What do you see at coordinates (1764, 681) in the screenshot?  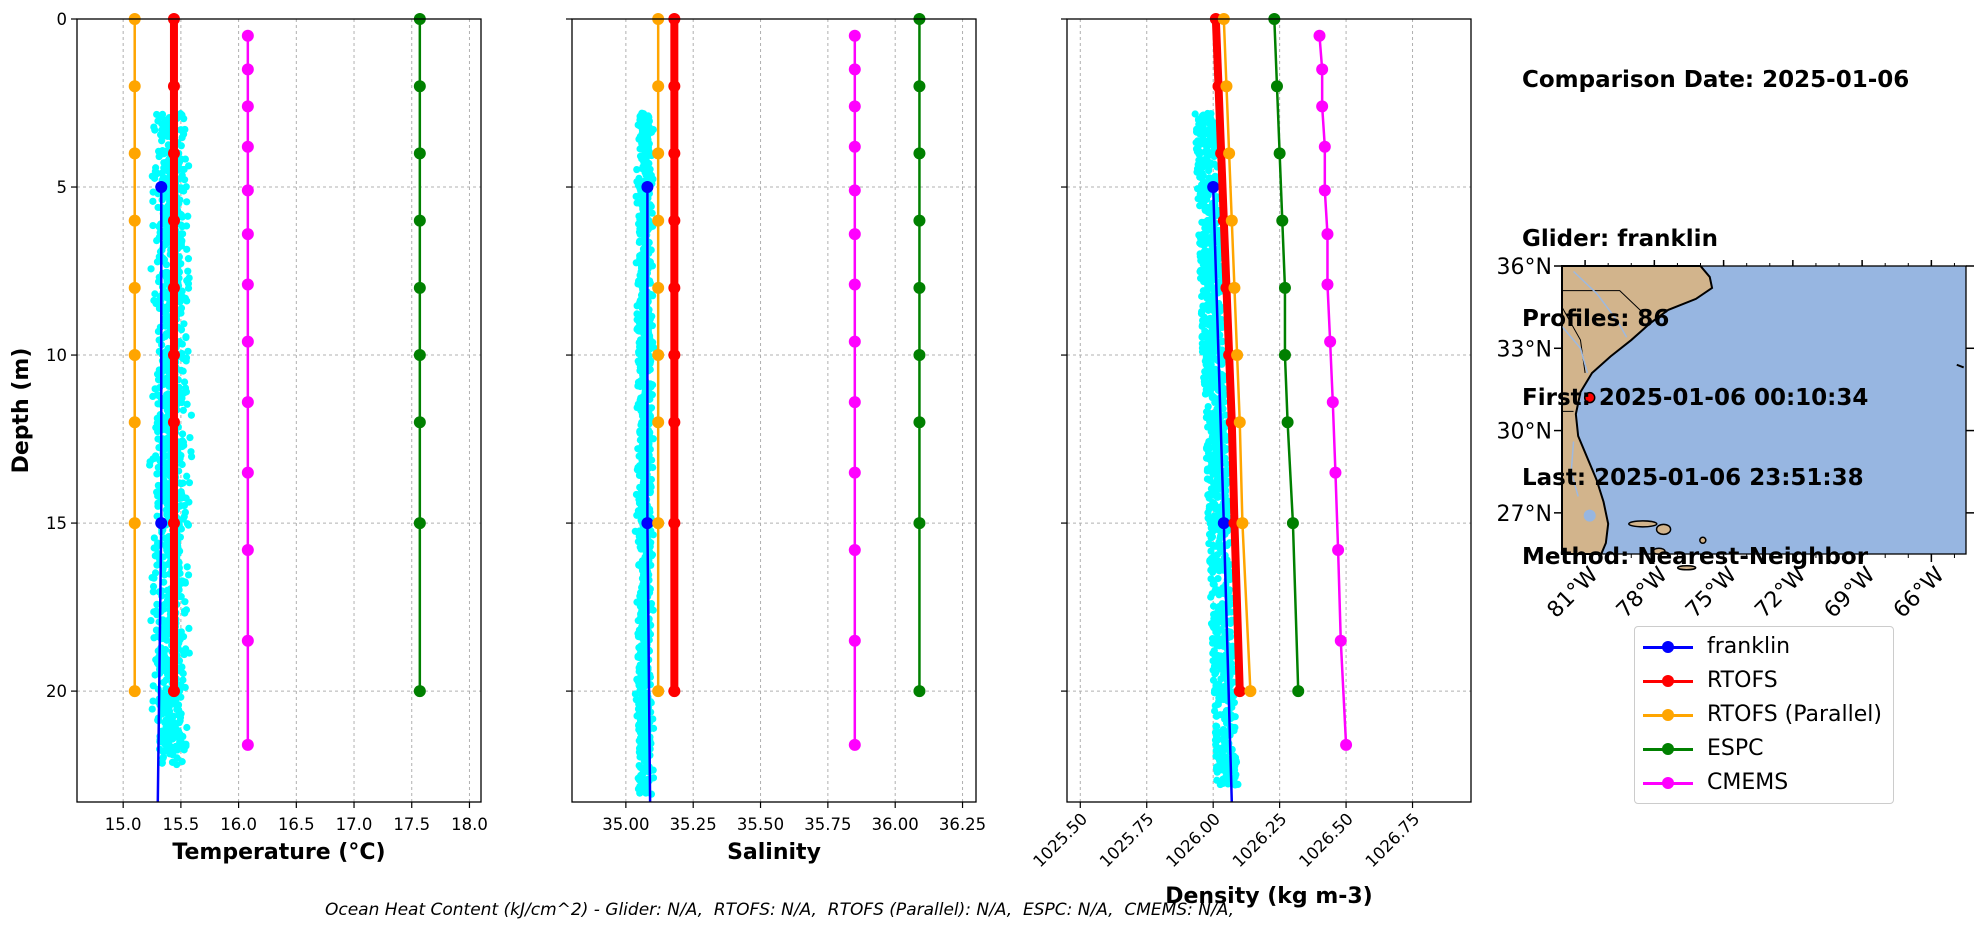 I see `legend-item-rtofs: RTOFS` at bounding box center [1764, 681].